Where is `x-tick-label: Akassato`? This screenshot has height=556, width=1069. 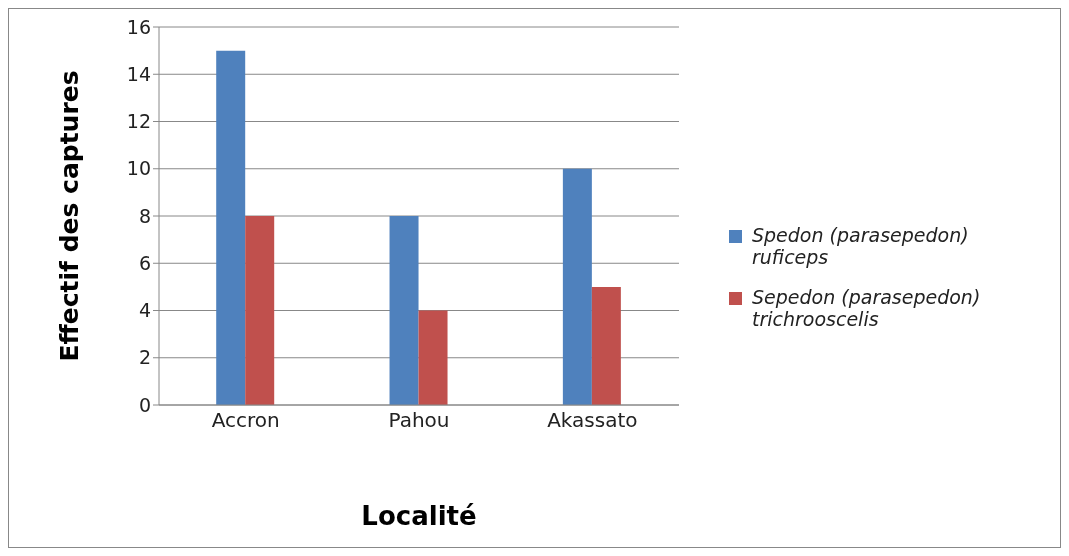 x-tick-label: Akassato is located at coordinates (592, 420).